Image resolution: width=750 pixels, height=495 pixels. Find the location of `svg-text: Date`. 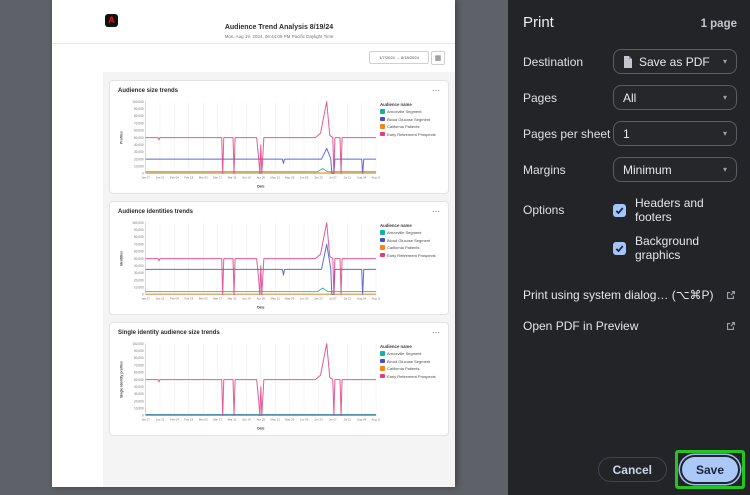

svg-text: Date is located at coordinates (261, 428).